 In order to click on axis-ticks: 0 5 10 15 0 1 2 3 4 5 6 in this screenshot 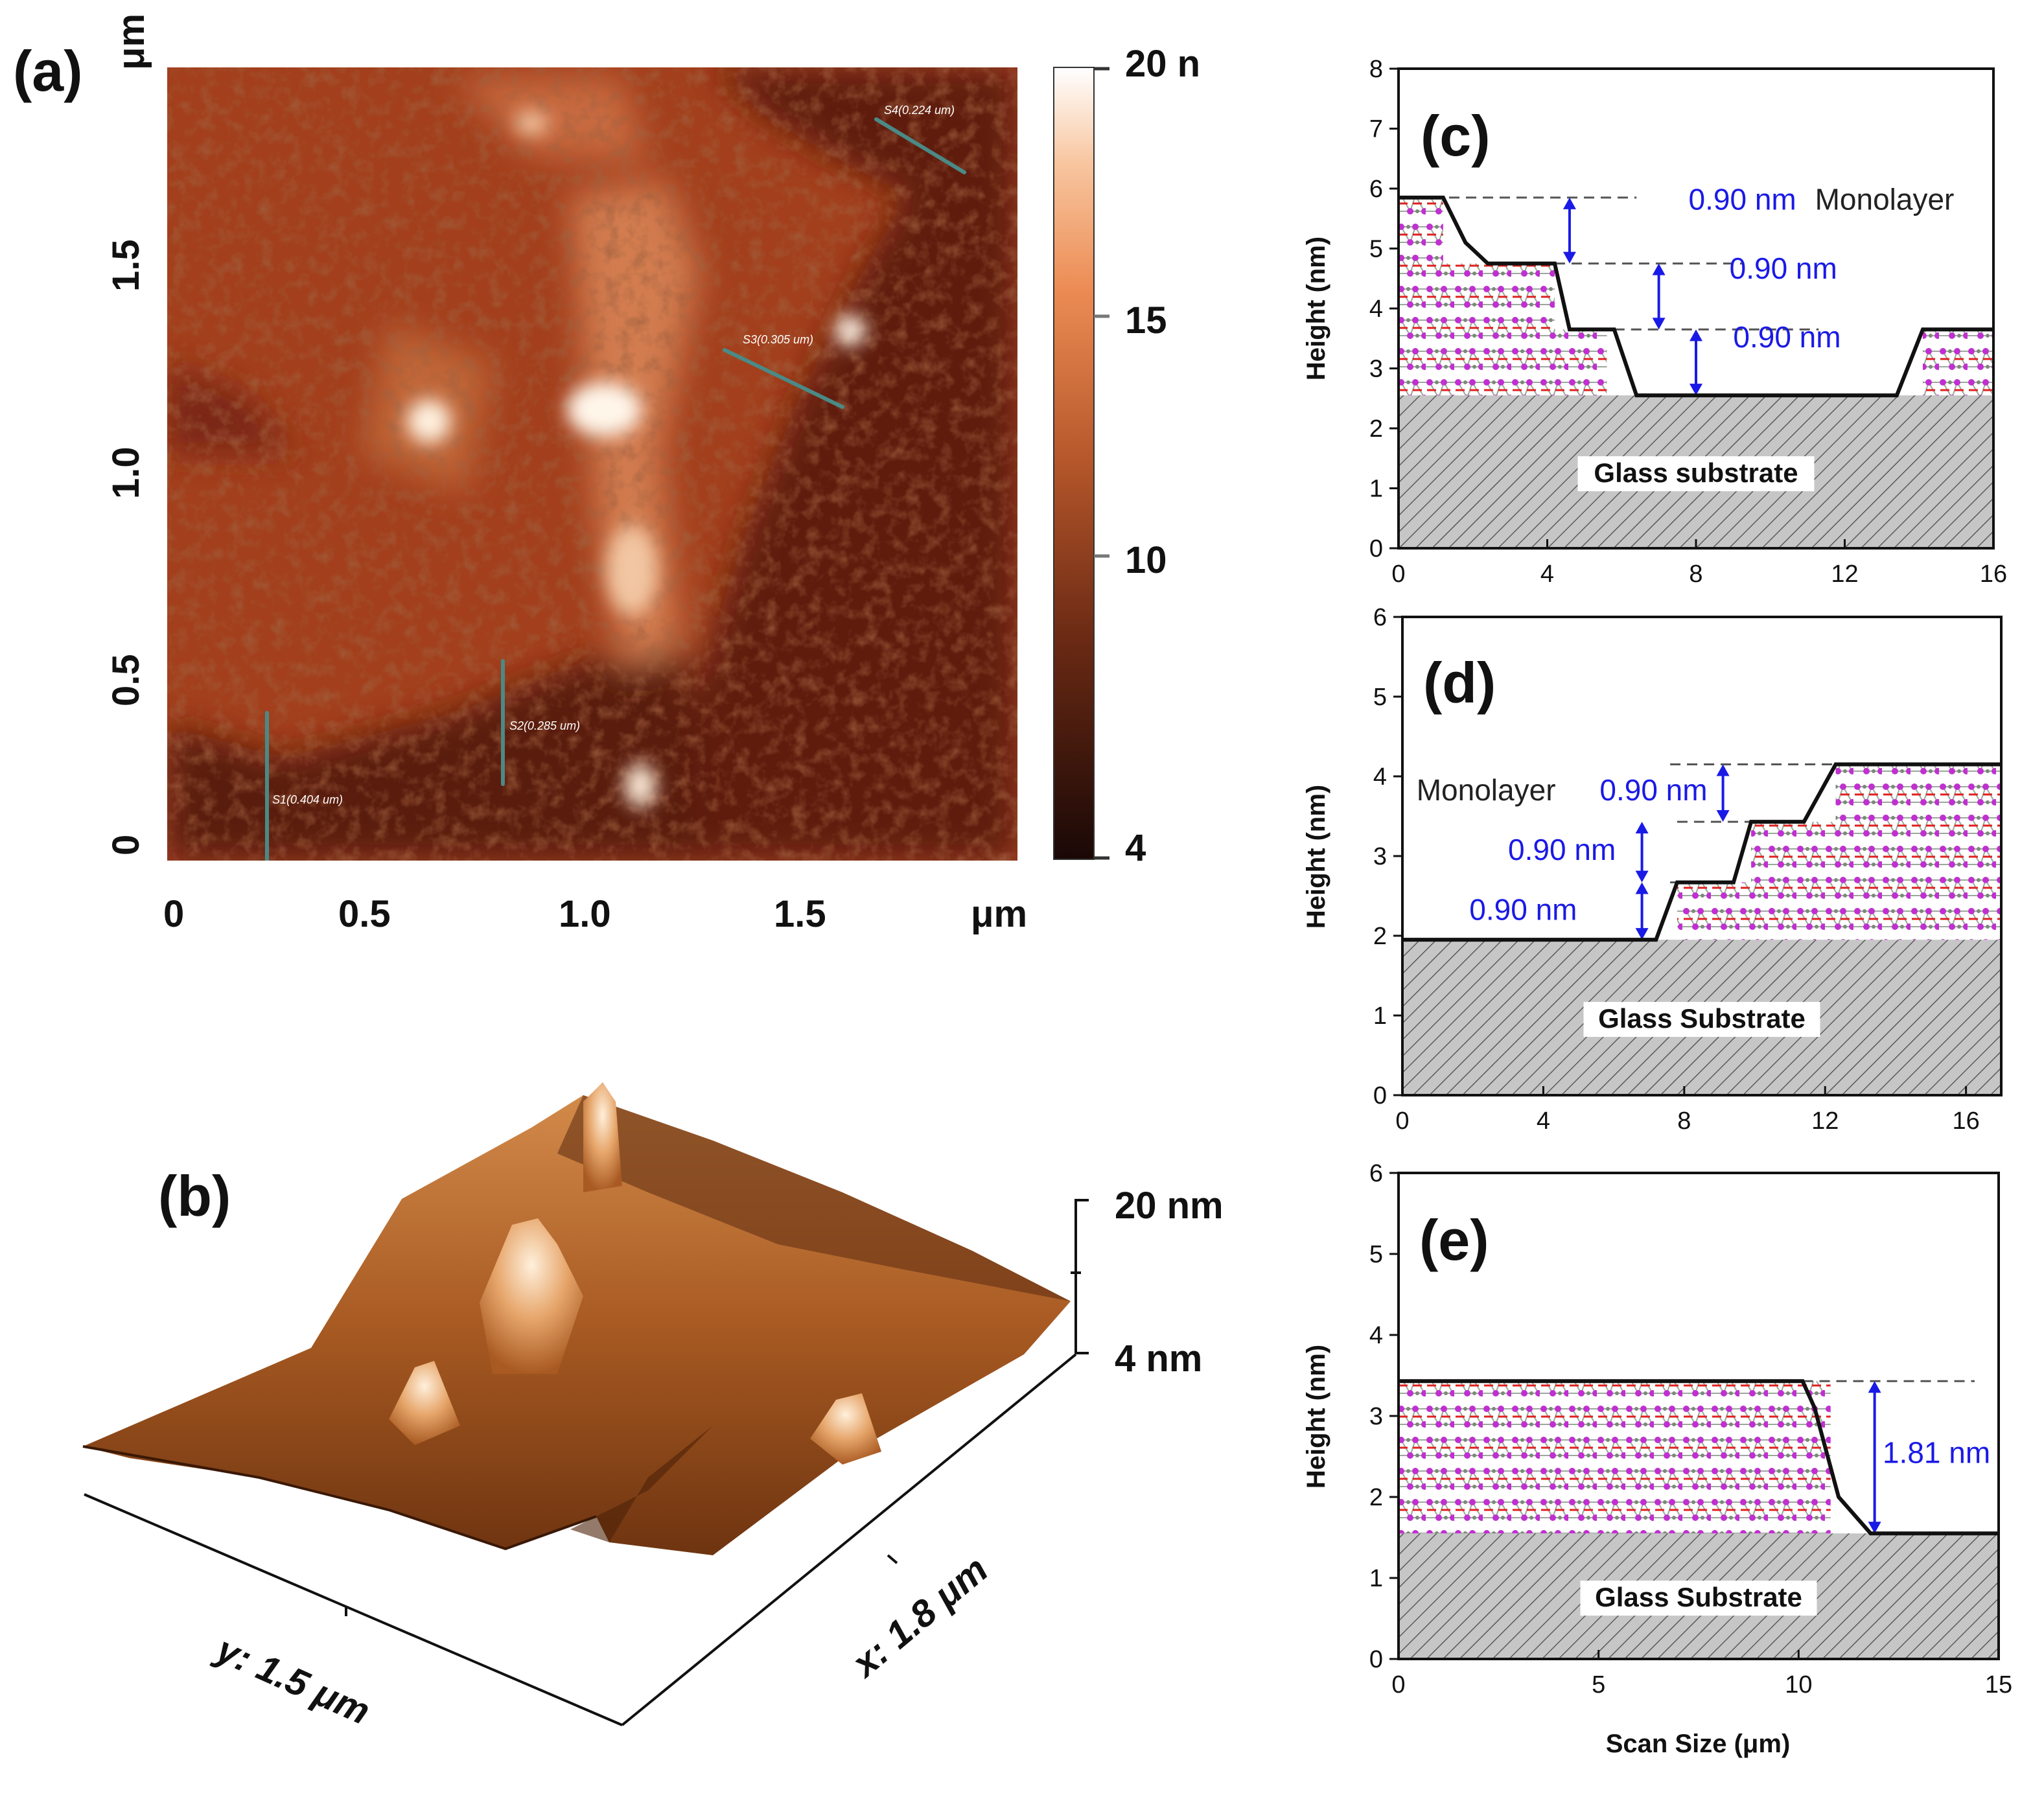, I will do `click(1690, 1429)`.